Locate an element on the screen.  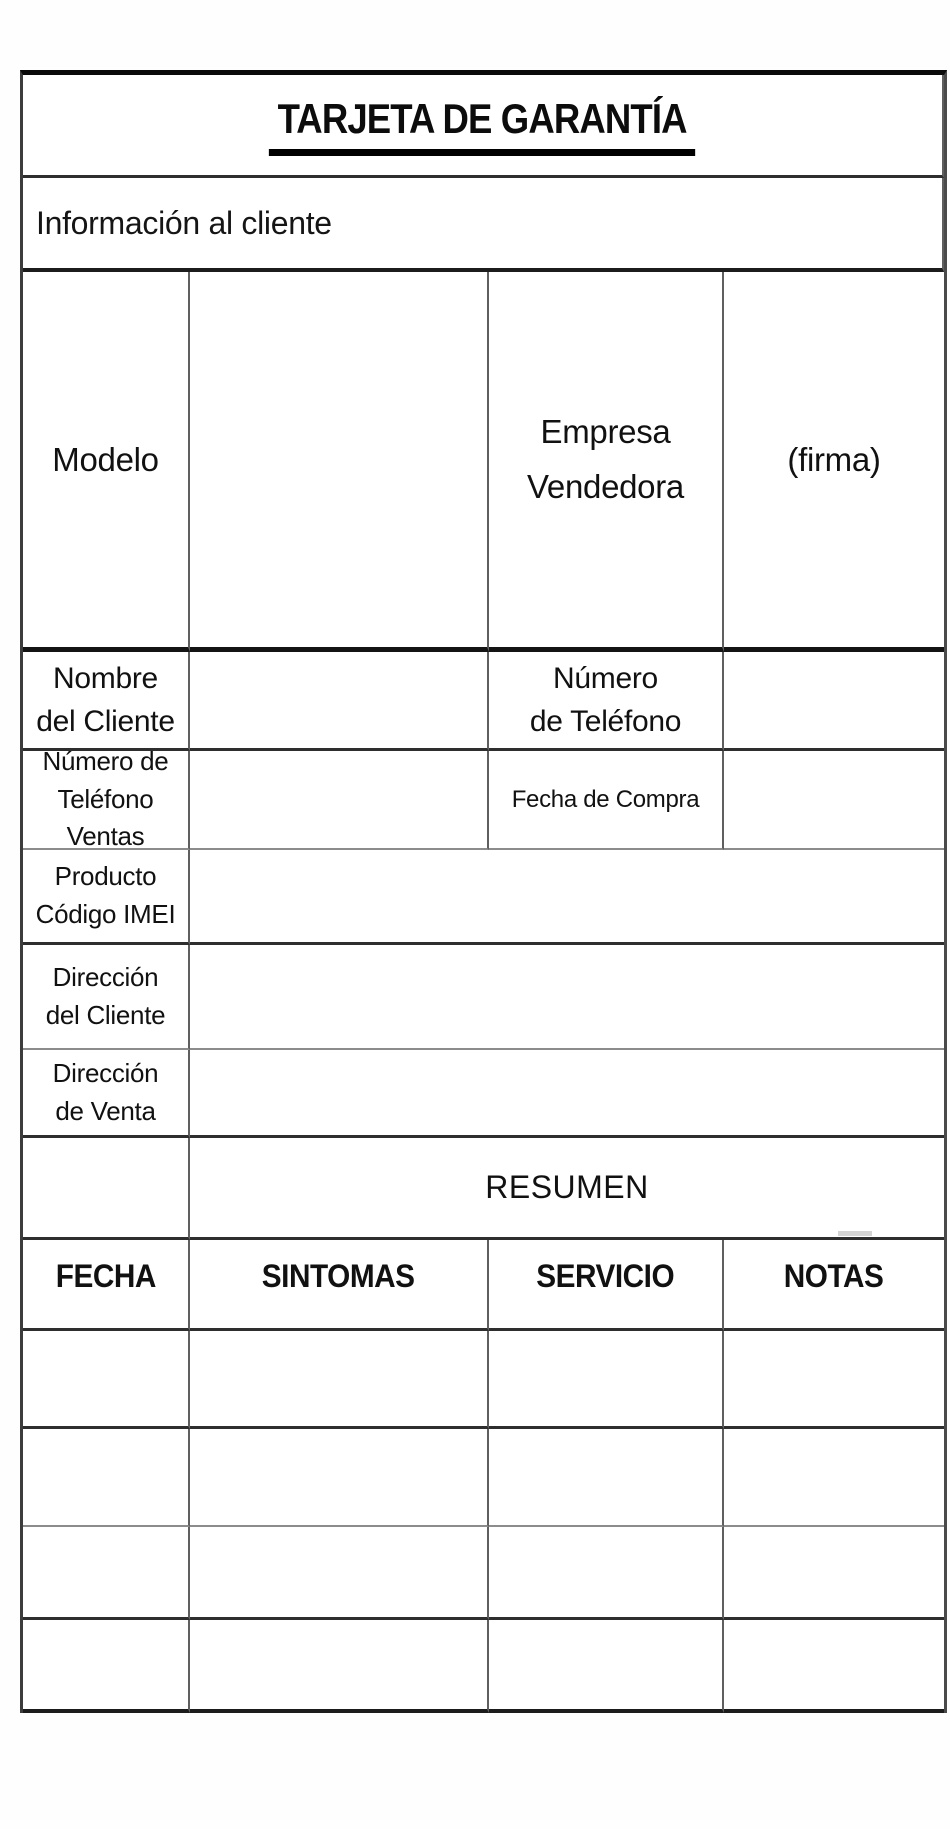
direccion-venta-value-cell is located at coordinates (567, 1094).